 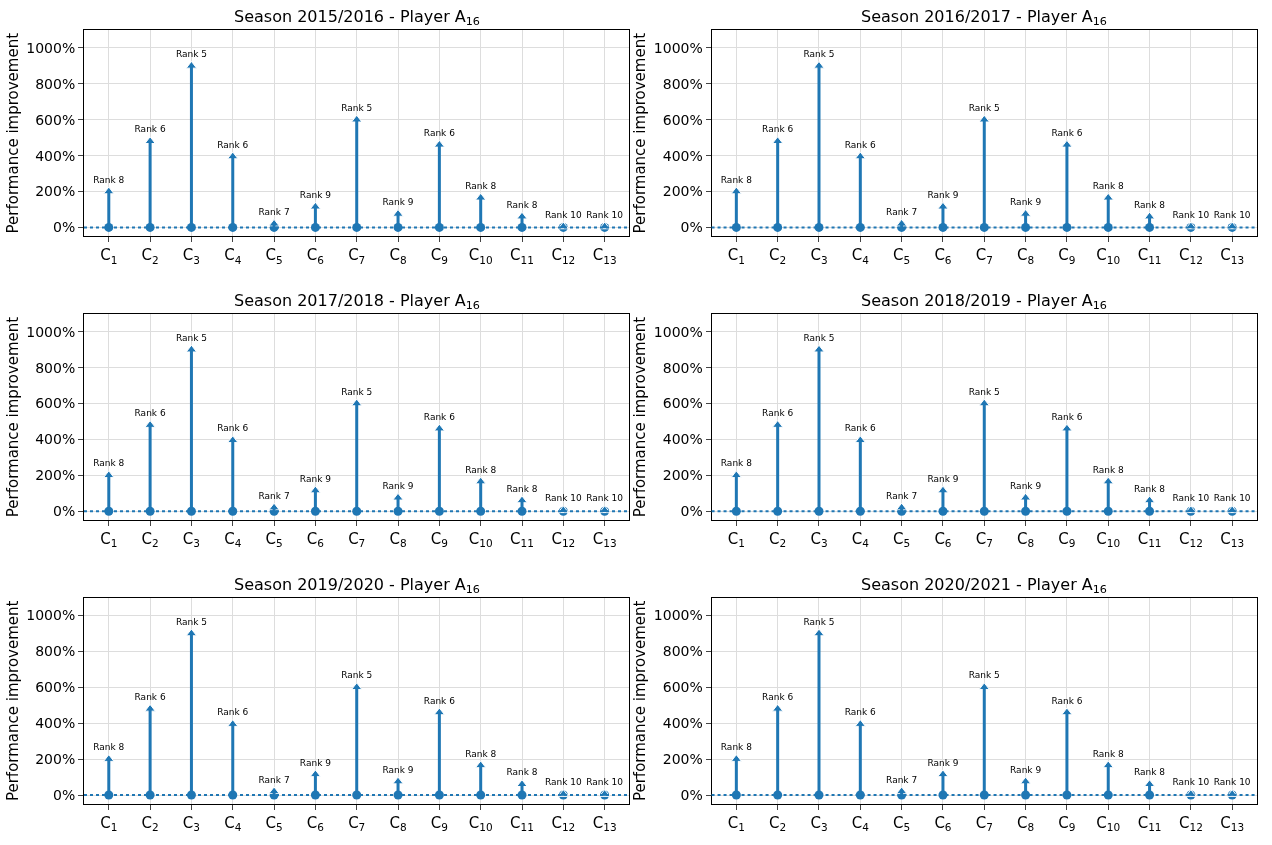 I want to click on chart-title: Season 2019/2020 - Player A$_{16}$, so click(x=357, y=586).